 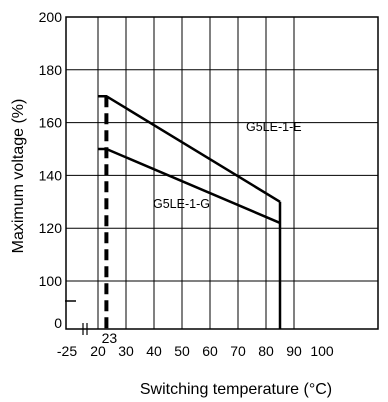 I want to click on y-tick-label: 0, so click(x=58, y=323).